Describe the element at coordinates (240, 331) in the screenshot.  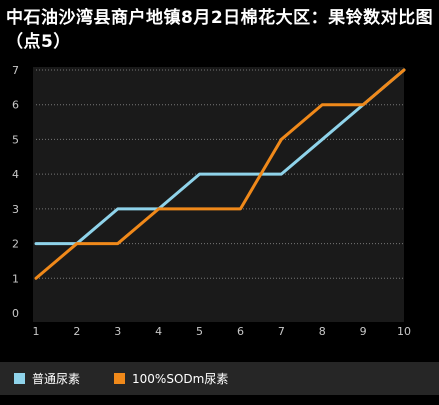
I see `x-tick-label-5: 6` at that location.